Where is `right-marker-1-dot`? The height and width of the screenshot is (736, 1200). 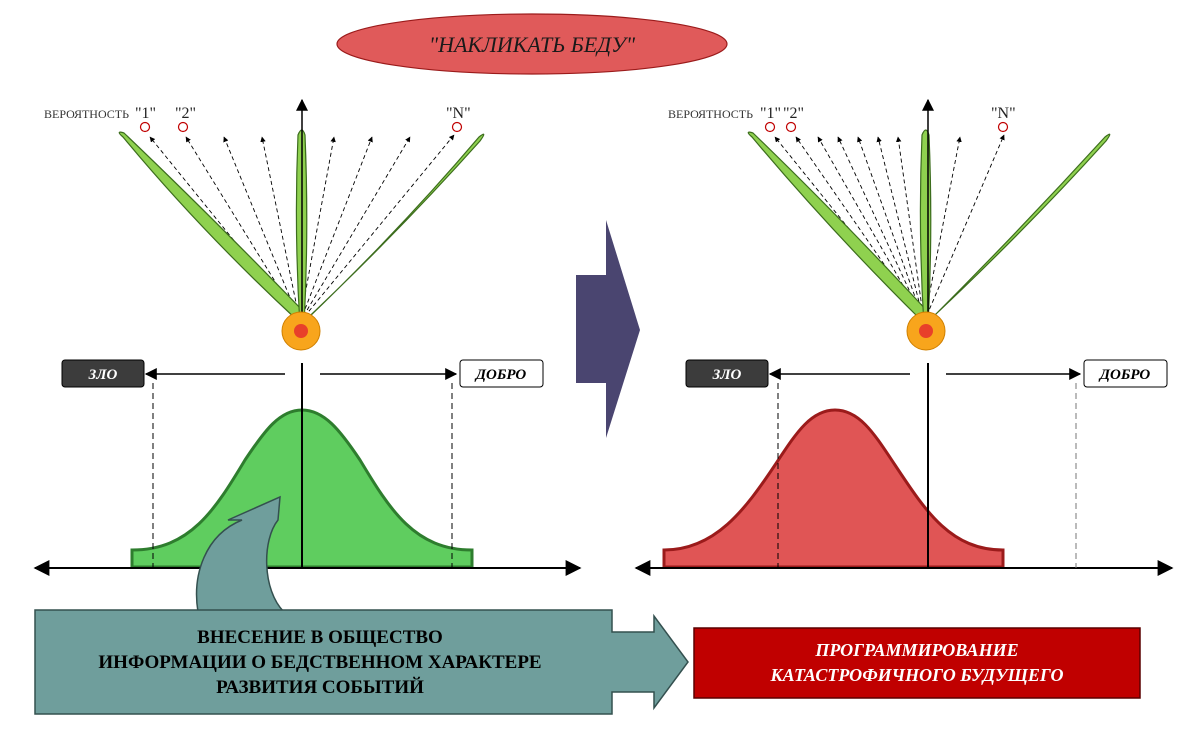
right-marker-1-dot is located at coordinates (770, 127).